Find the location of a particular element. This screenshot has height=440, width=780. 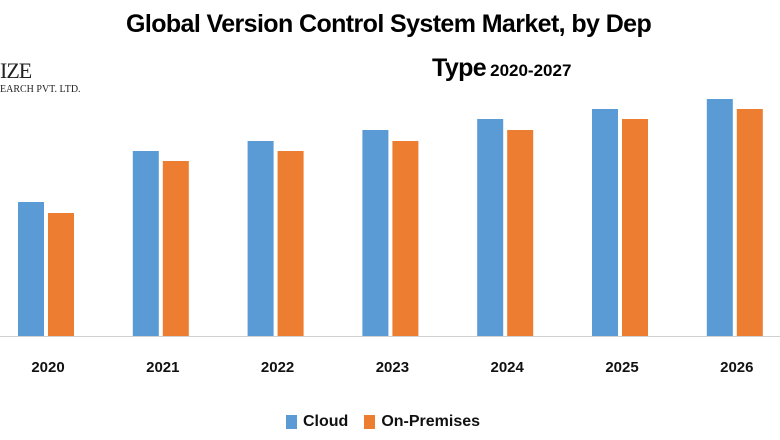

x-tick-label: 2020 is located at coordinates (47, 367).